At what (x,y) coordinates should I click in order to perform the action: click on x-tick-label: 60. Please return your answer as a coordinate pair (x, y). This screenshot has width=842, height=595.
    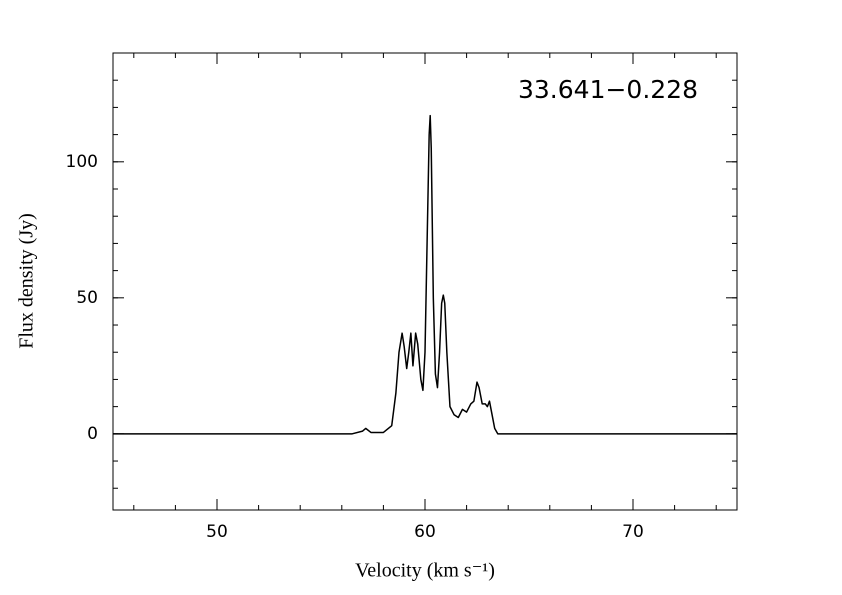
    Looking at the image, I should click on (425, 532).